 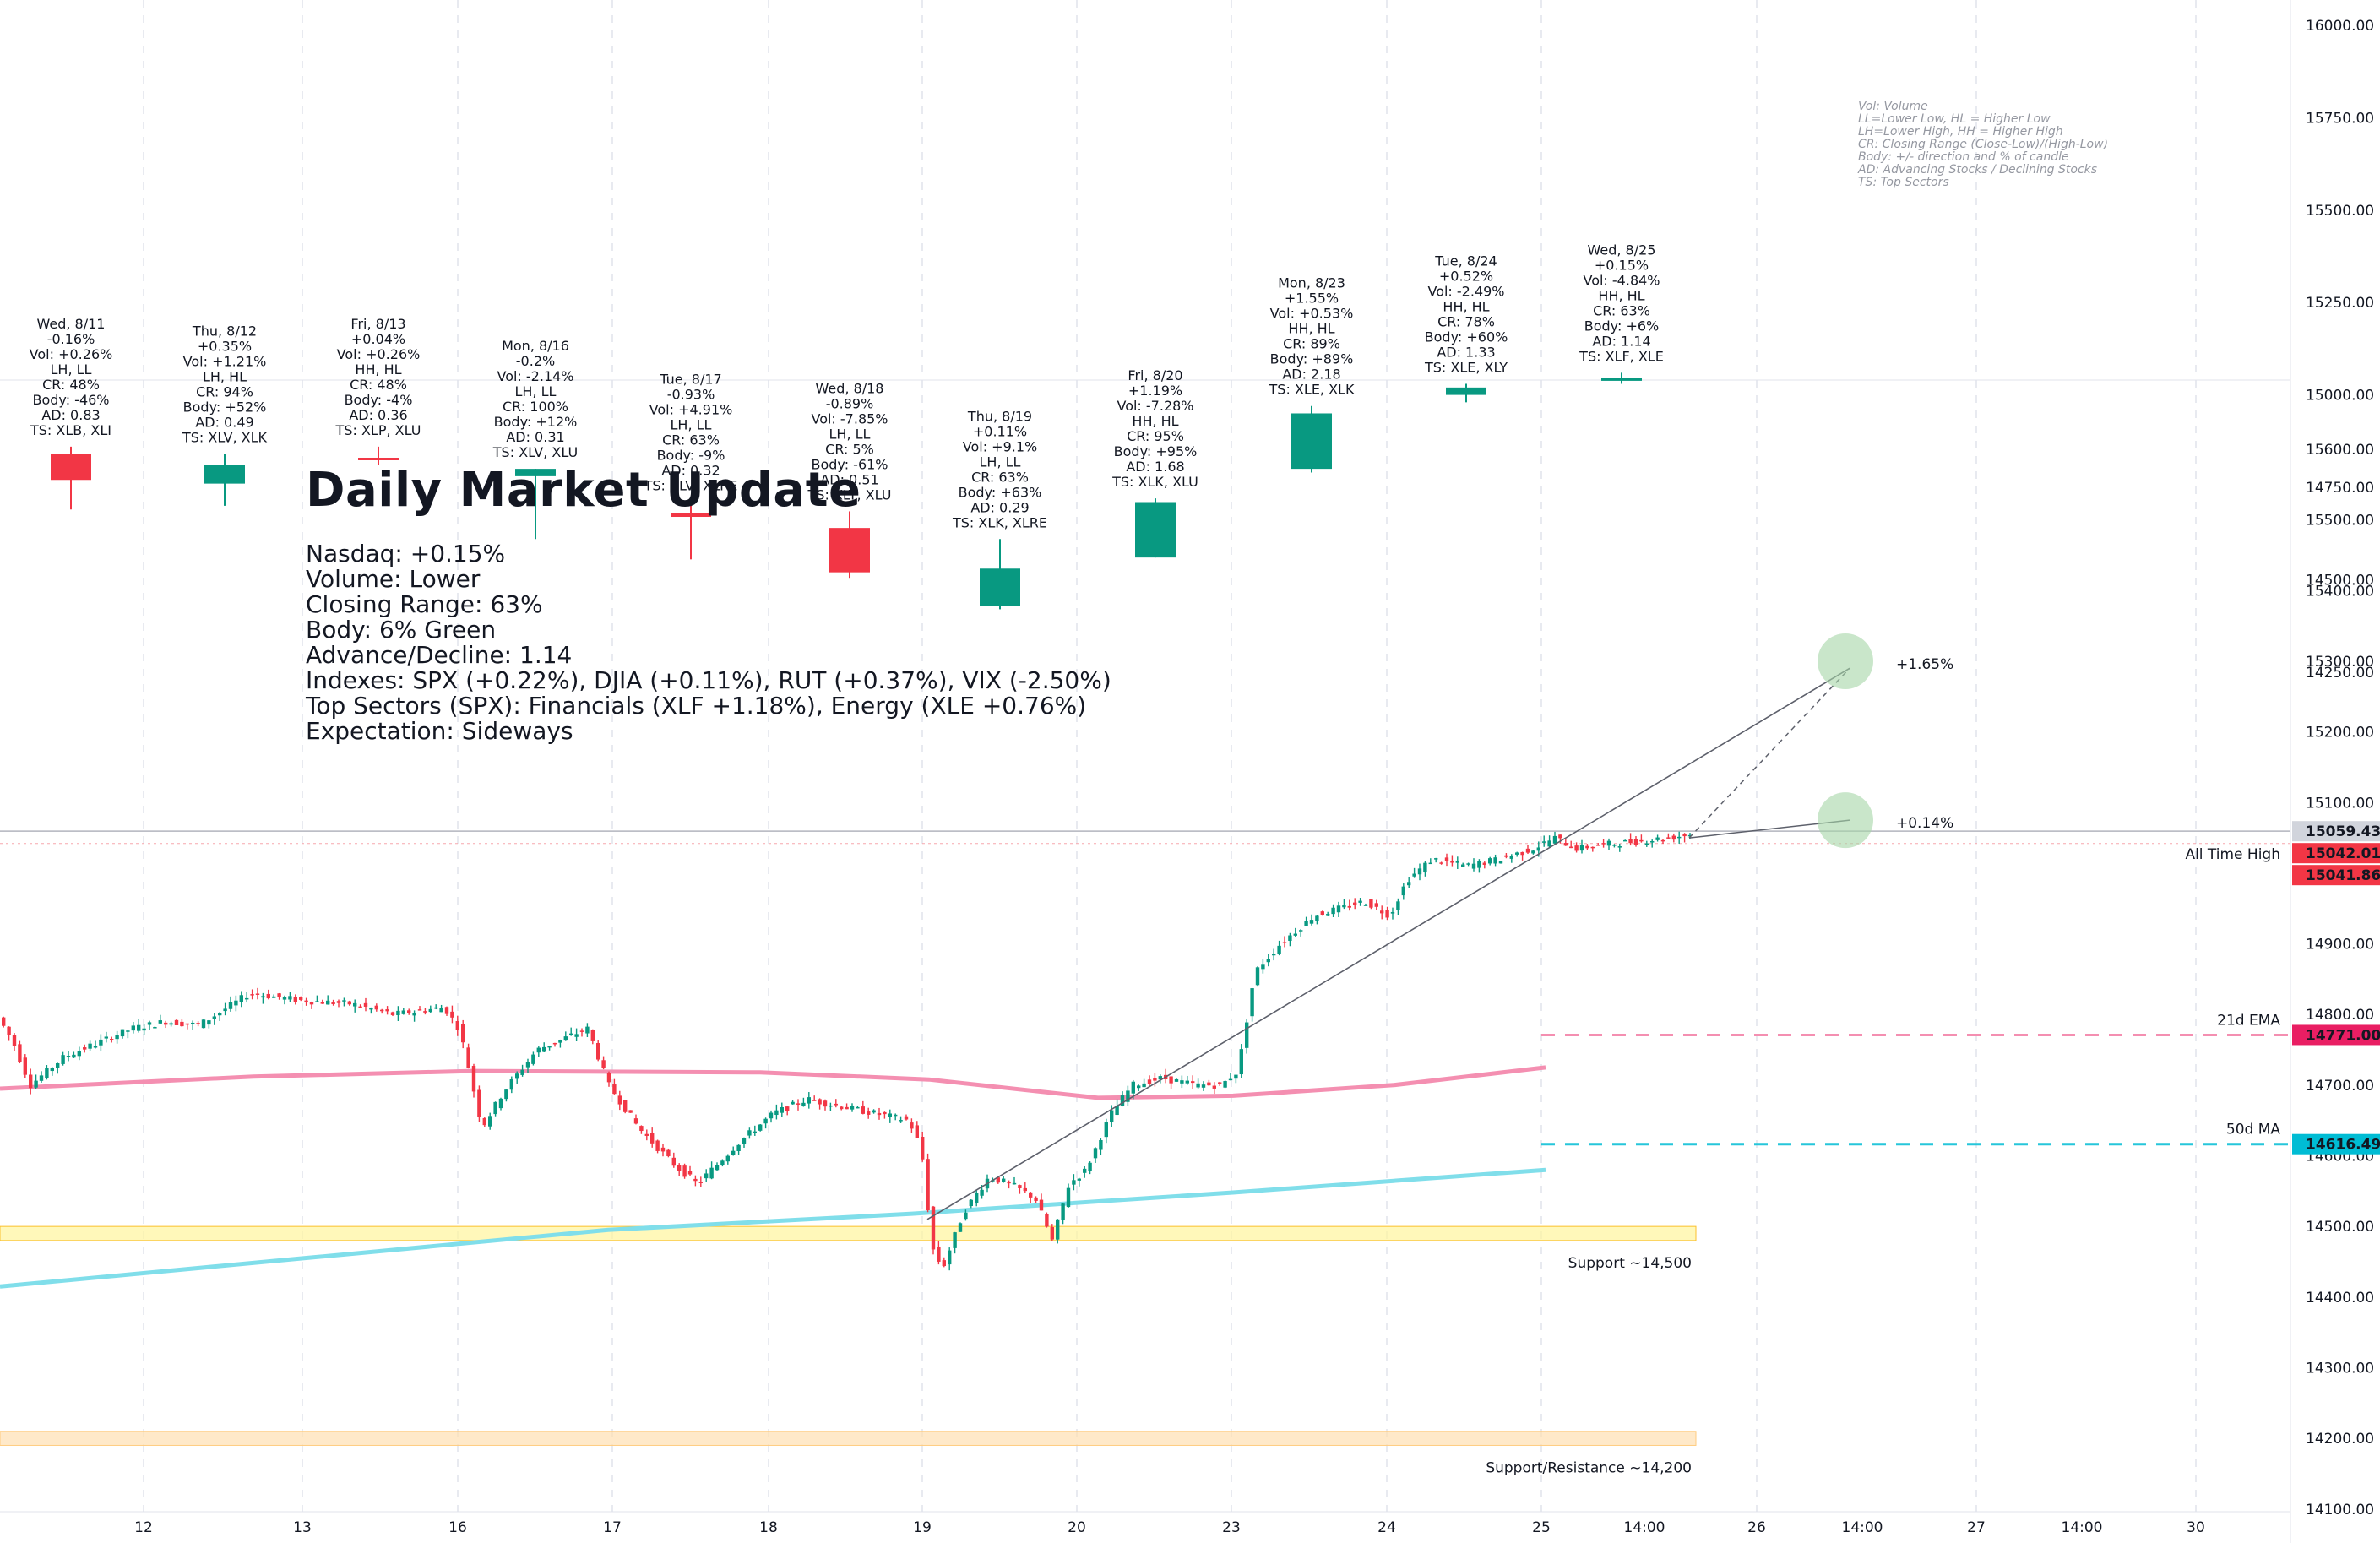 What do you see at coordinates (850, 449) in the screenshot?
I see `daily-stat-text: CR: 5%` at bounding box center [850, 449].